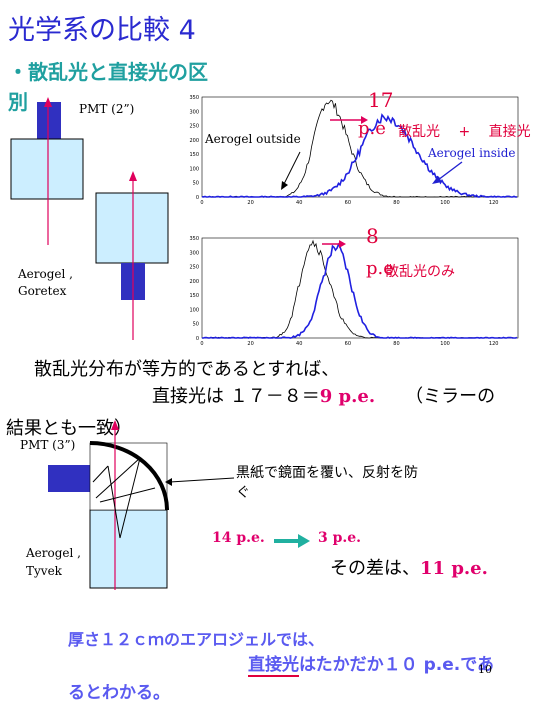 The image size is (540, 720). I want to click on conclusion-line-3: るとわかる。, so click(119, 693).